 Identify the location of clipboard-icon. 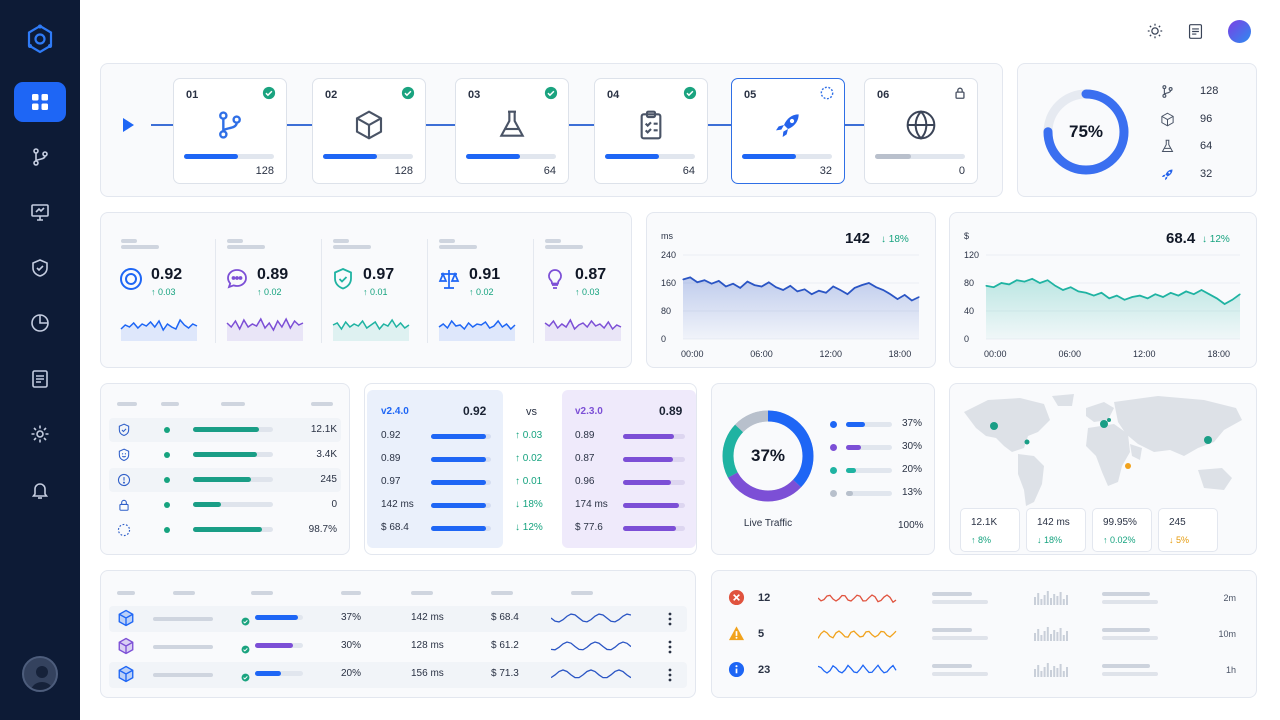
(651, 125).